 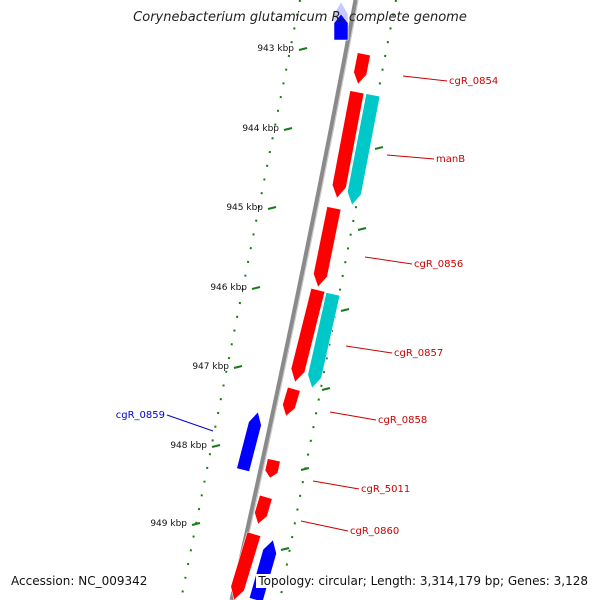 I want to click on scale-tick-label: 944 kbp, so click(x=260, y=129).